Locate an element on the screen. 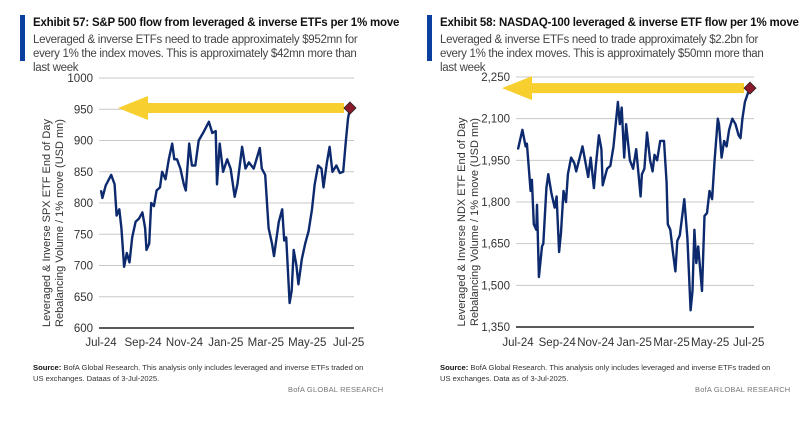  x-tick-label: May-25 is located at coordinates (307, 343).